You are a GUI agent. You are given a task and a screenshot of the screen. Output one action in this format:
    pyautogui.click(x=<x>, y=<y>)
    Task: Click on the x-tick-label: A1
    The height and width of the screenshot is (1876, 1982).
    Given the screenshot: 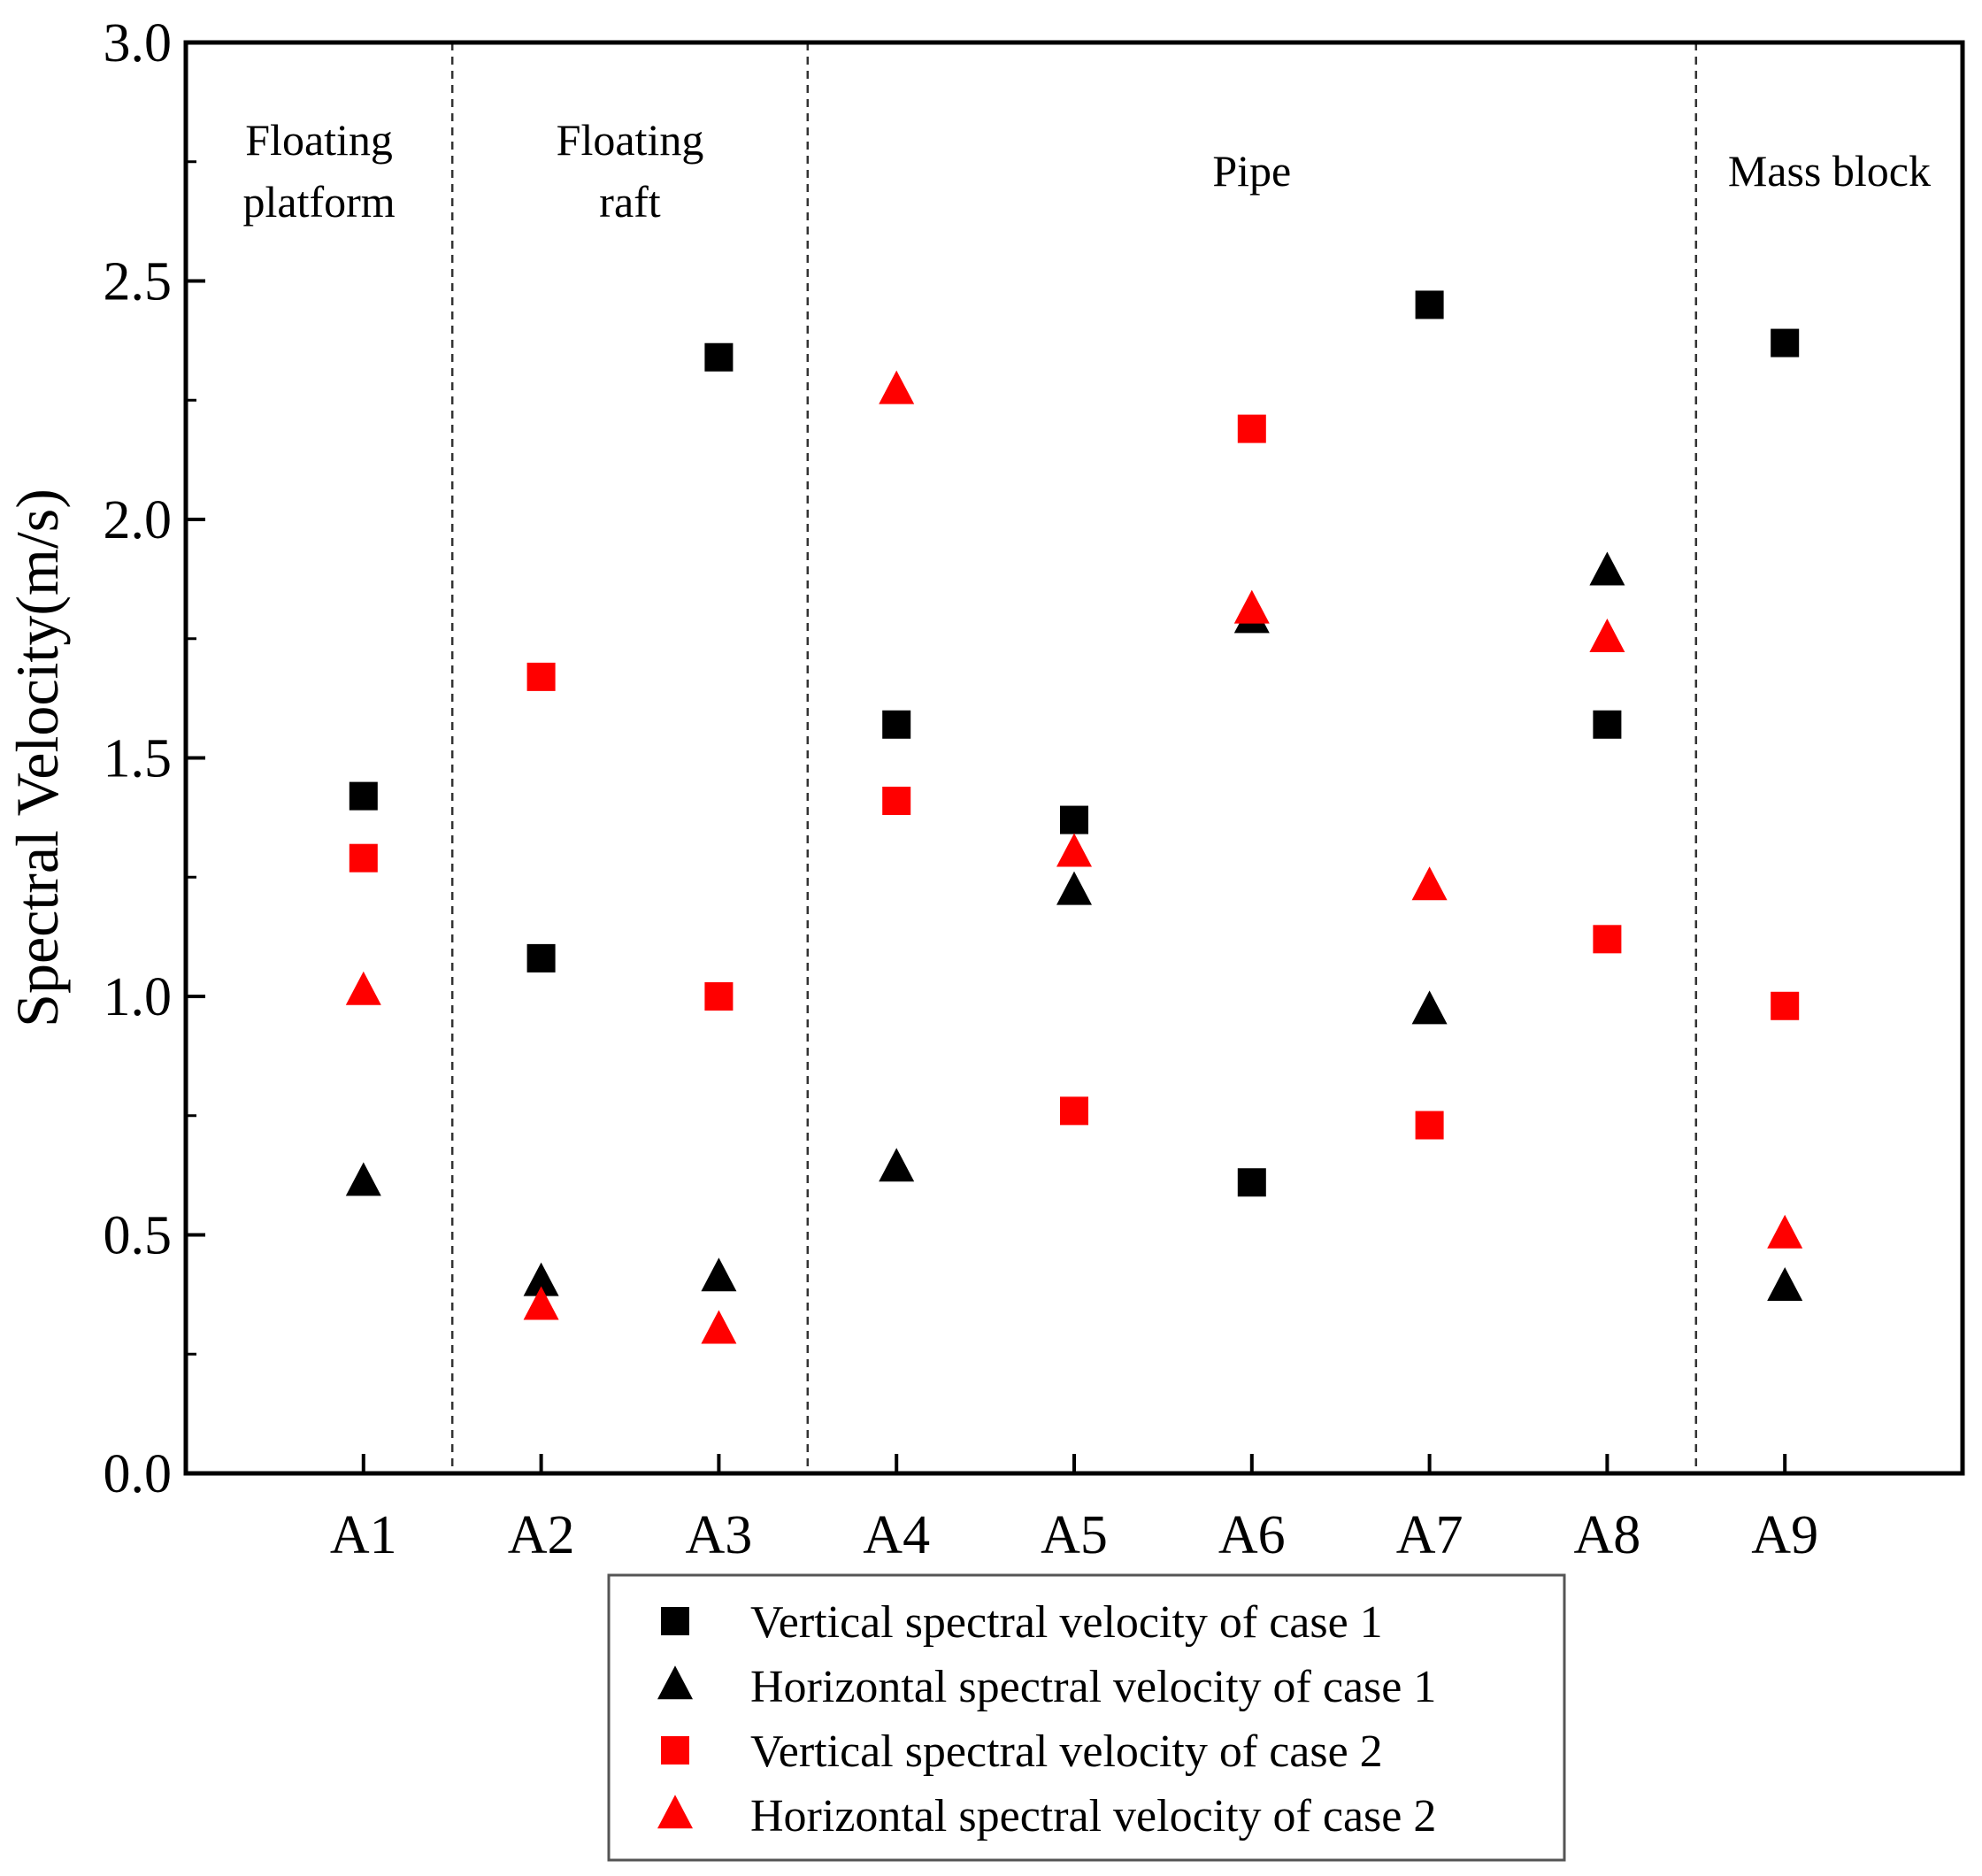 What is the action you would take?
    pyautogui.click(x=363, y=1535)
    